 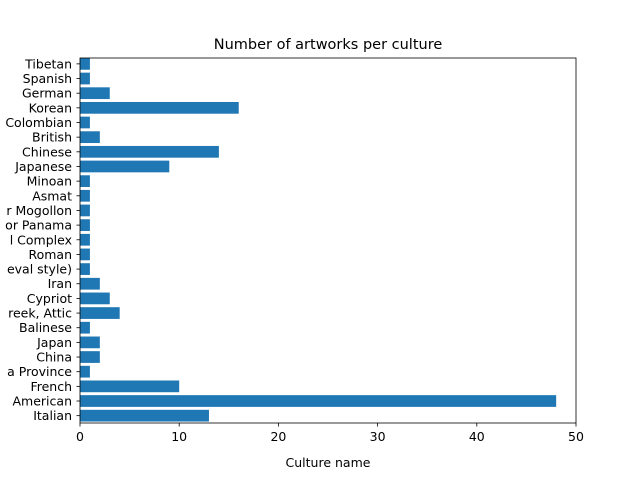 What do you see at coordinates (50, 254) in the screenshot?
I see `y-tick-label: Roman` at bounding box center [50, 254].